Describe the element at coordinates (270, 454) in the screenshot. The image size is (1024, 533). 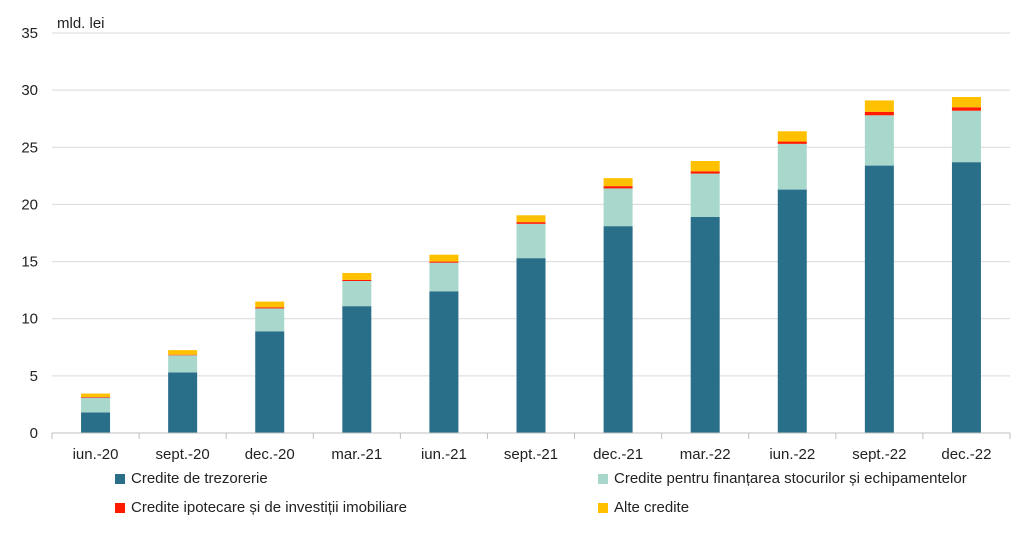
I see `x-tick-label: dec.-20` at that location.